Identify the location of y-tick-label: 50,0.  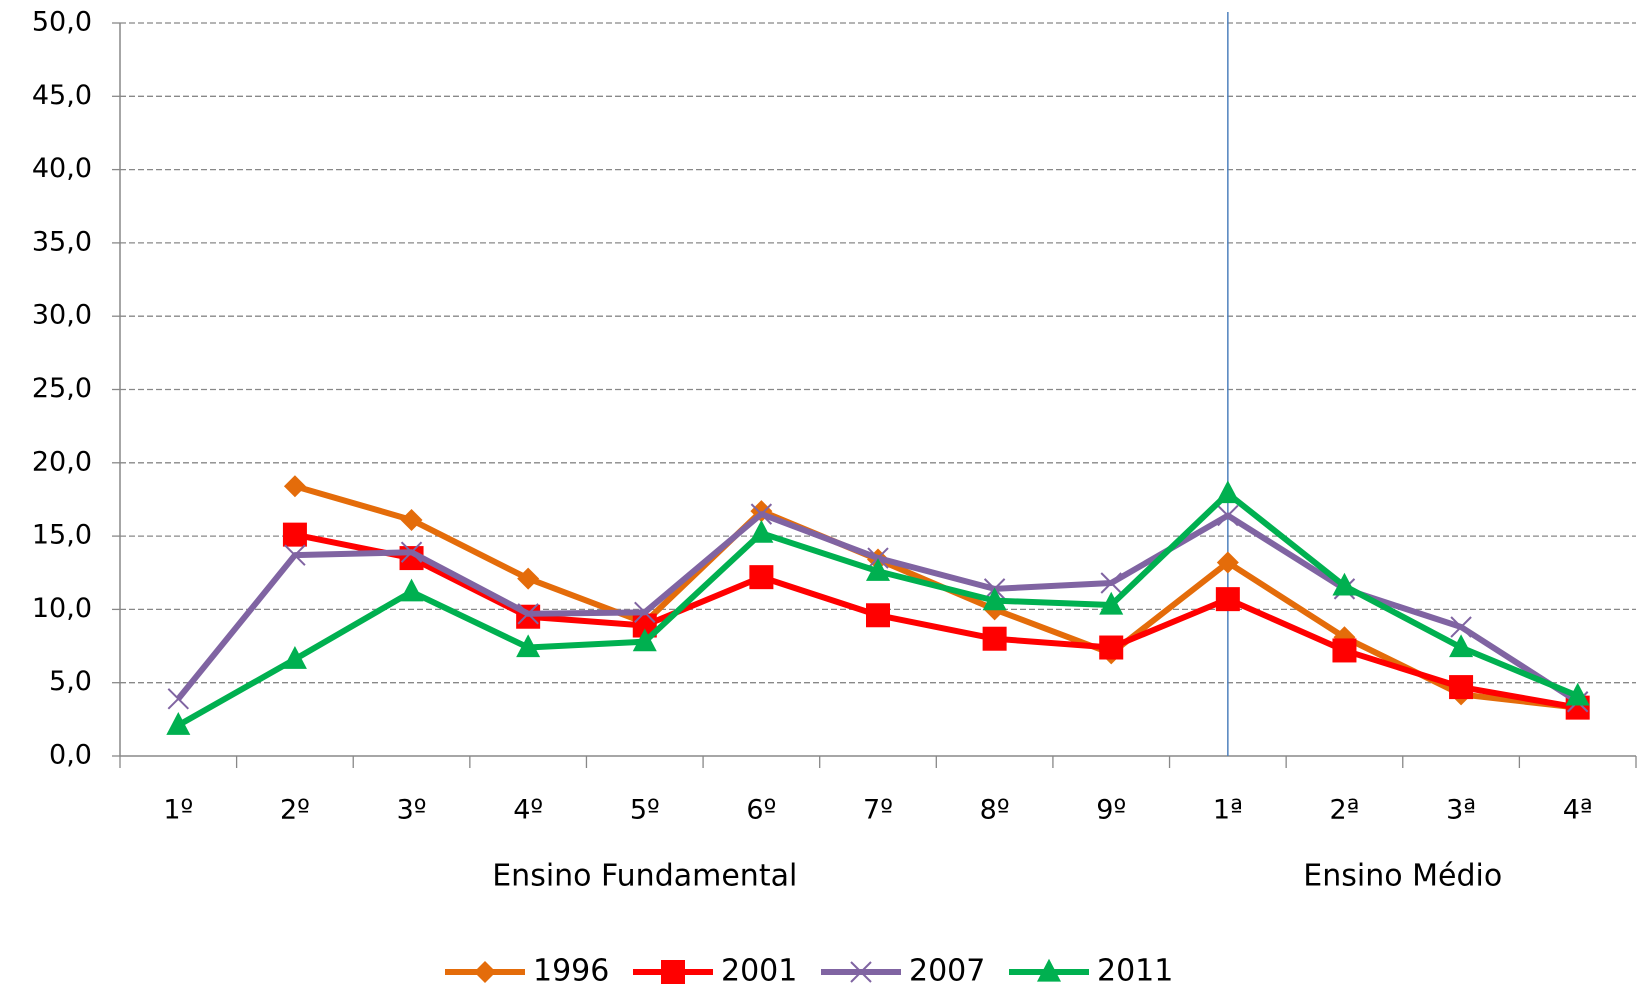
(62, 22).